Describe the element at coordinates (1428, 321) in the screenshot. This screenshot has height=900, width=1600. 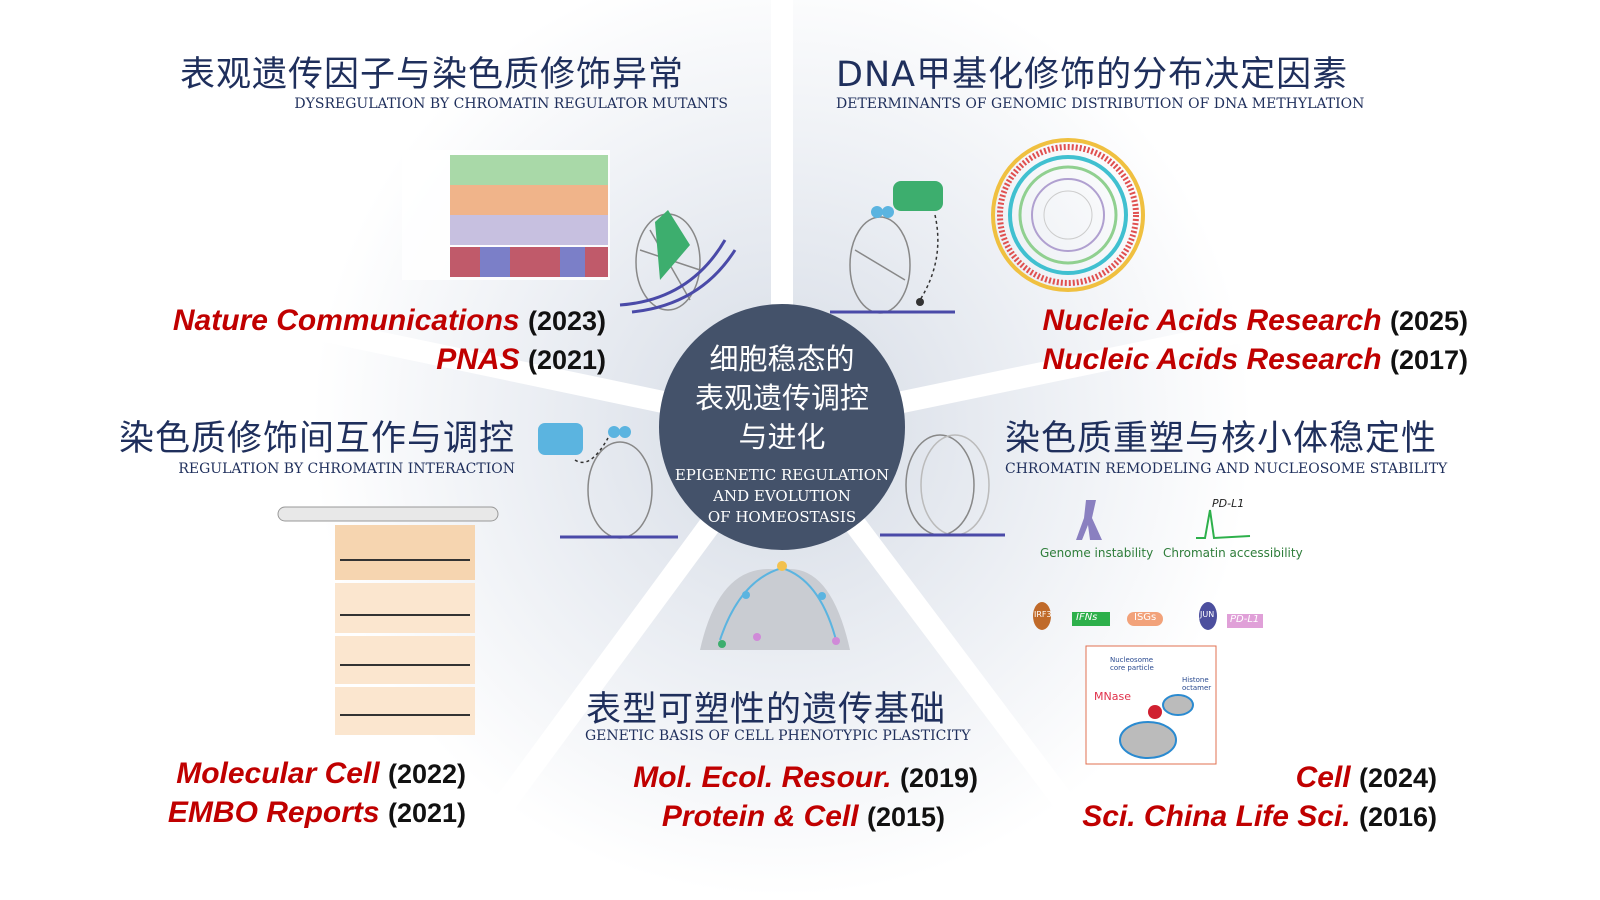
I see `year: (2025)` at that location.